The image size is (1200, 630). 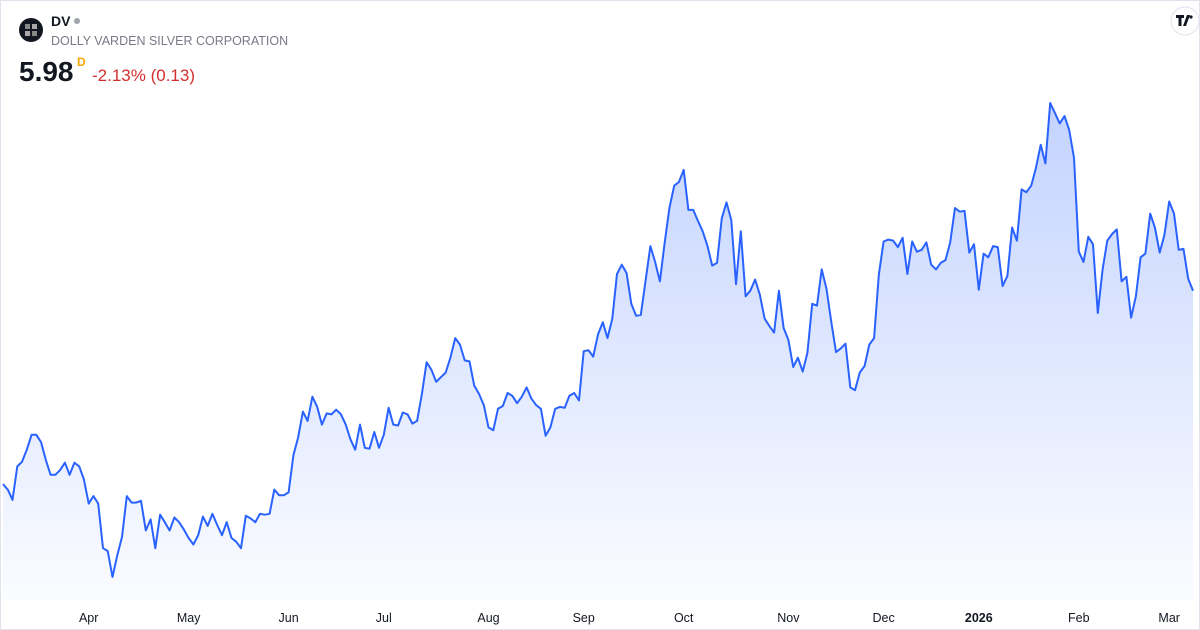 What do you see at coordinates (81, 62) in the screenshot?
I see `interval: D` at bounding box center [81, 62].